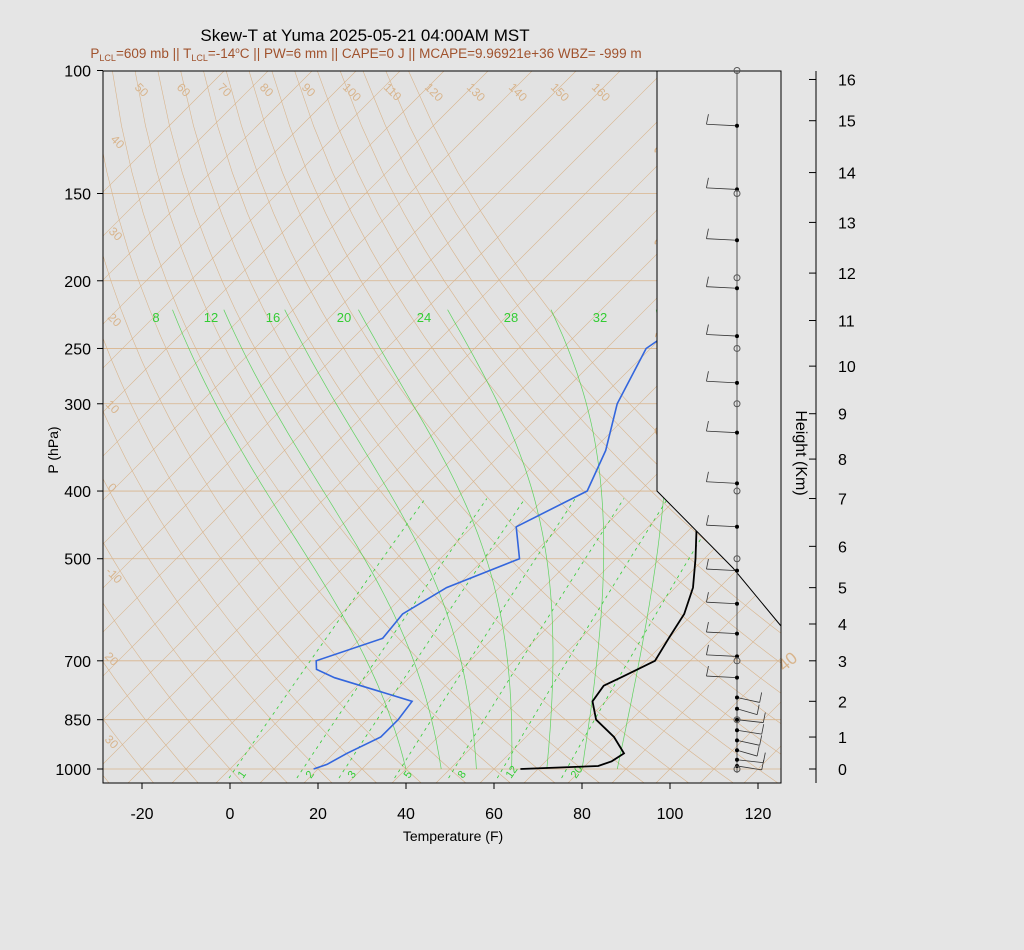  Describe the element at coordinates (670, 814) in the screenshot. I see `temperature-tick-label: 100` at that location.